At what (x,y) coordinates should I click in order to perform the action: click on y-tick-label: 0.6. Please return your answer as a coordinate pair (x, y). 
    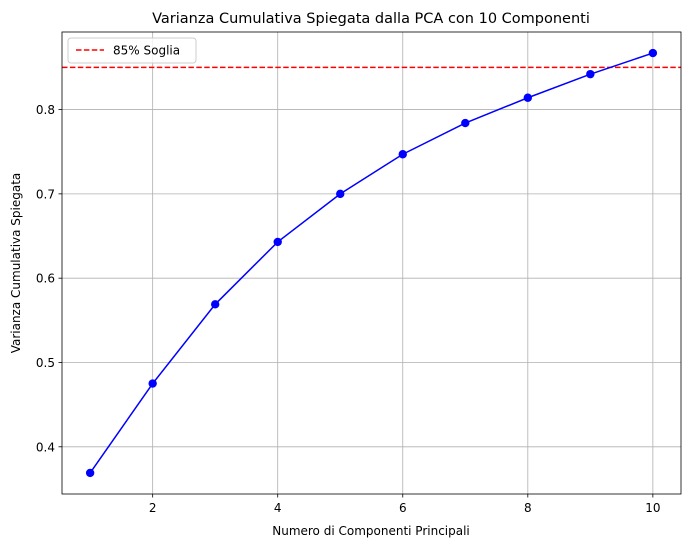
    Looking at the image, I should click on (45, 279).